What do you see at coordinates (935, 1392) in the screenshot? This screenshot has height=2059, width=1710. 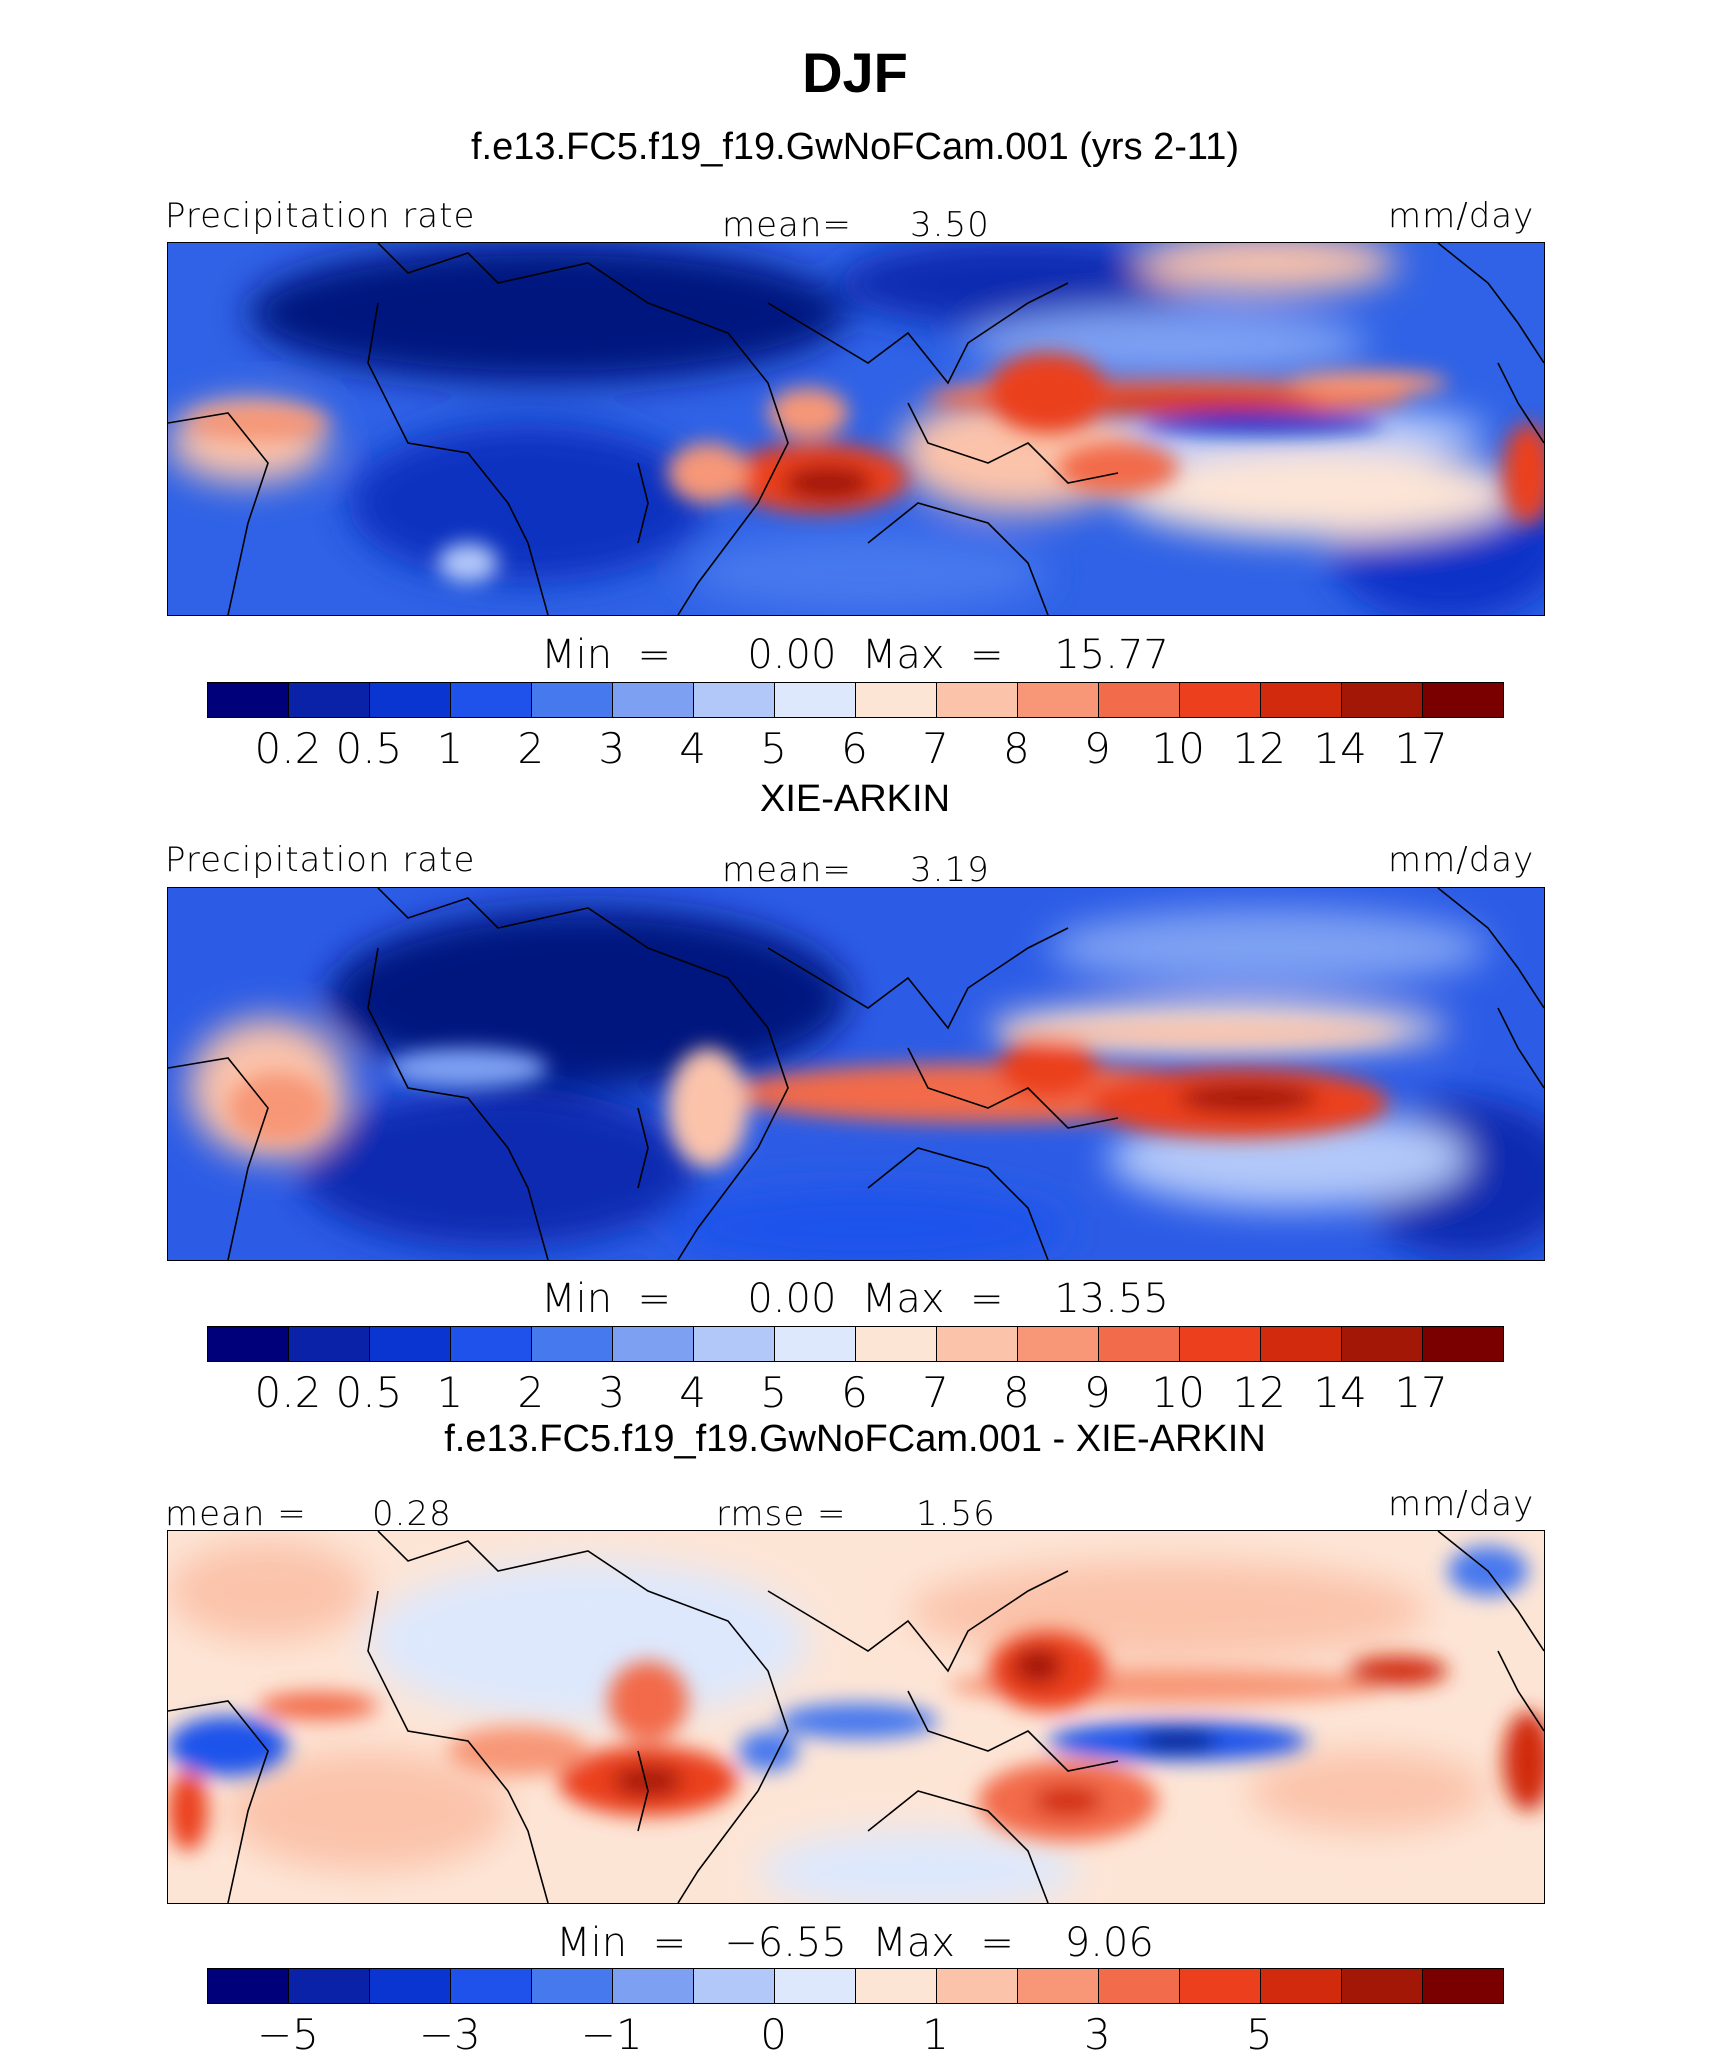 I see `colorbar-tick-label: 7` at bounding box center [935, 1392].